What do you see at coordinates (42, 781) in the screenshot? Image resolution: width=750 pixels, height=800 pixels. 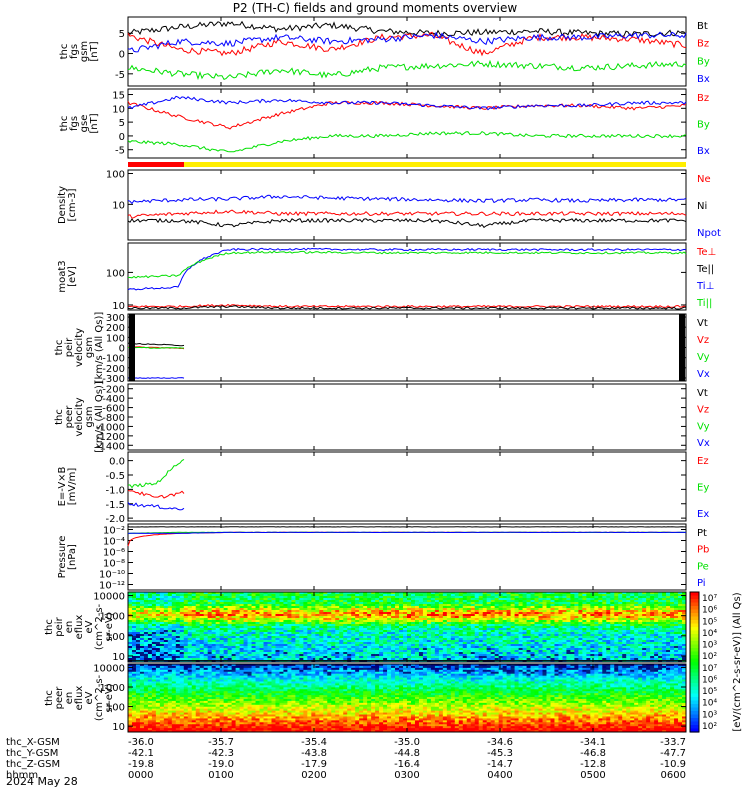 I see `date-label: 2024 May 28` at bounding box center [42, 781].